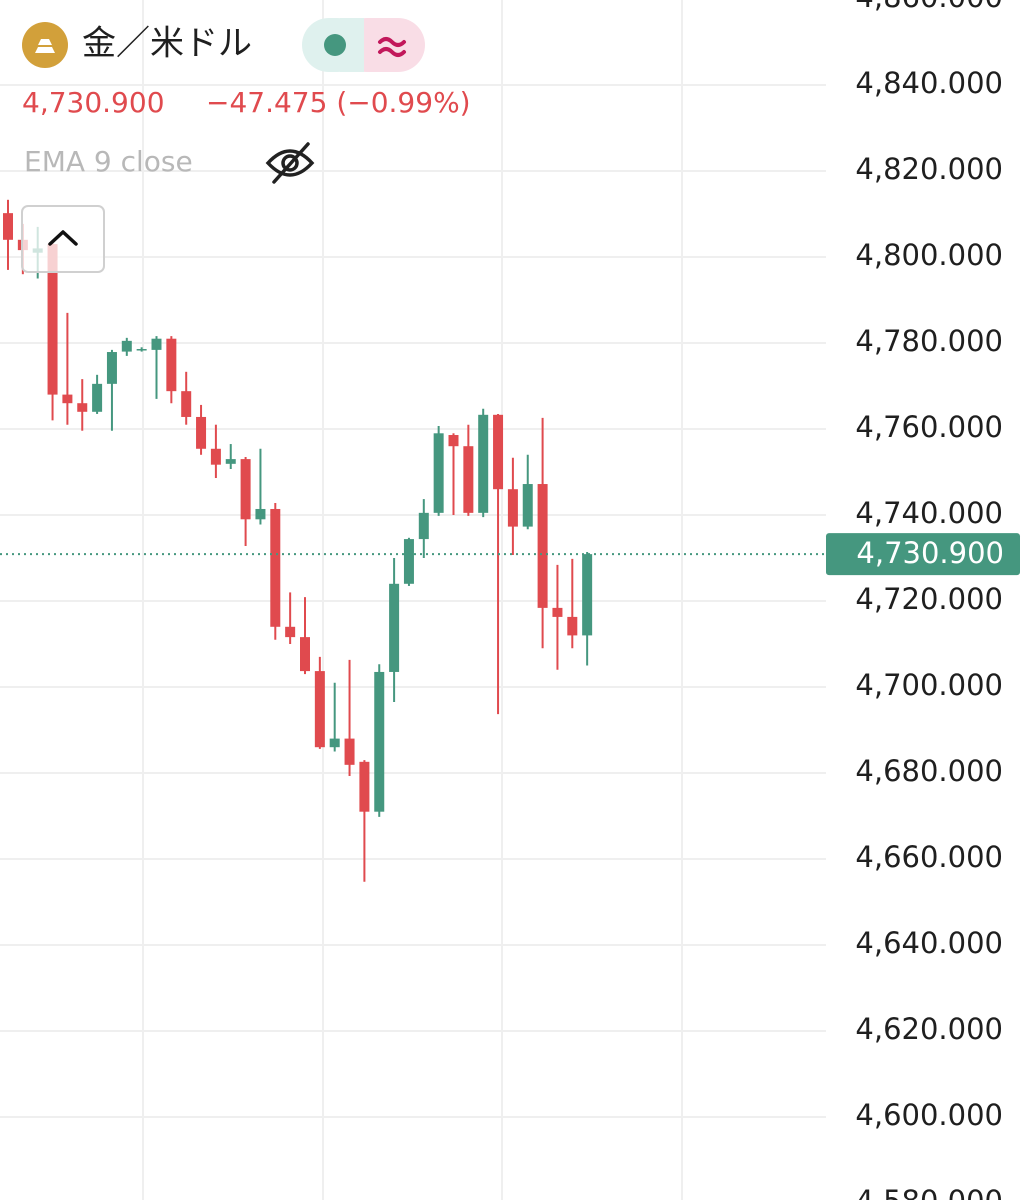 The image size is (1034, 1200). I want to click on delay-icon, so click(392, 47).